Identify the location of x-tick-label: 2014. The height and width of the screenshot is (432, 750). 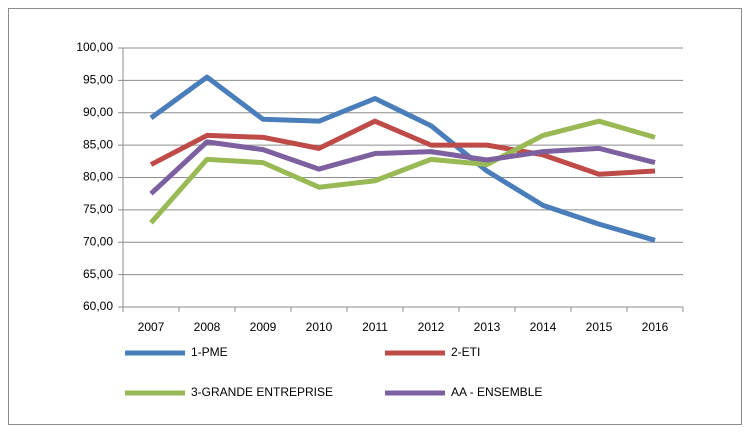
(543, 327).